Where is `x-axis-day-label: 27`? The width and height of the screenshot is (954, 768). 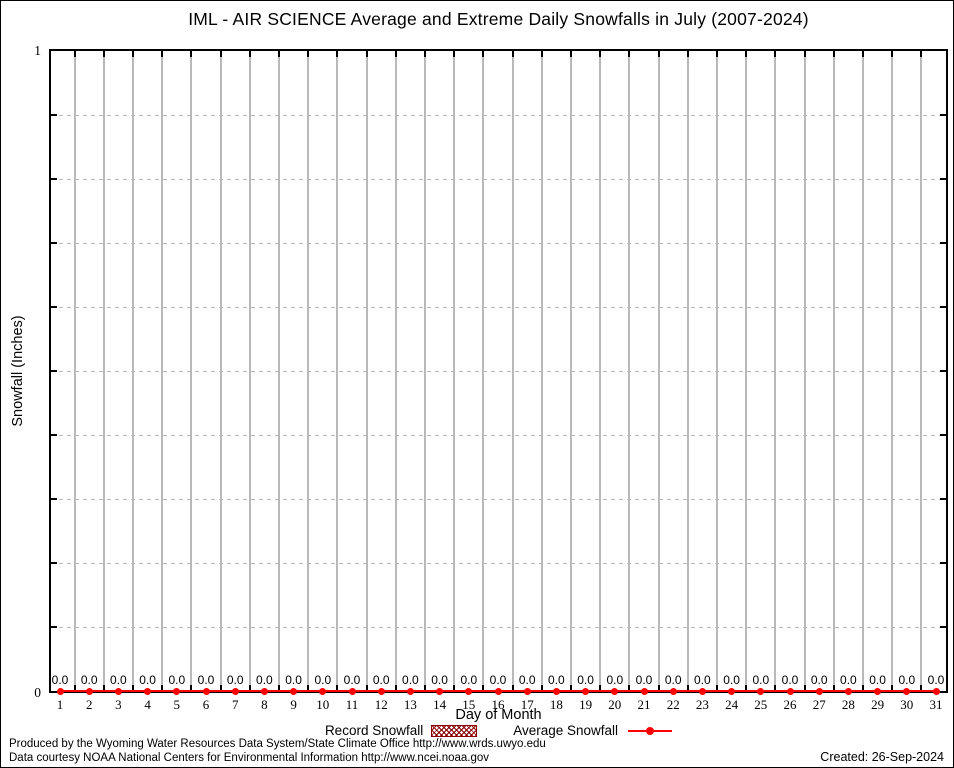 x-axis-day-label: 27 is located at coordinates (819, 704).